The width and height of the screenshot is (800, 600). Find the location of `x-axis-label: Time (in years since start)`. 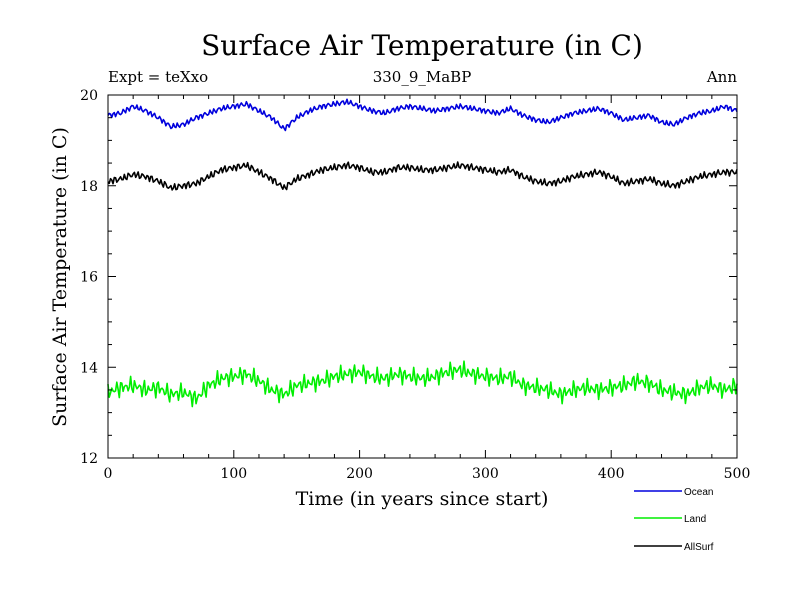

x-axis-label: Time (in years since start) is located at coordinates (422, 499).